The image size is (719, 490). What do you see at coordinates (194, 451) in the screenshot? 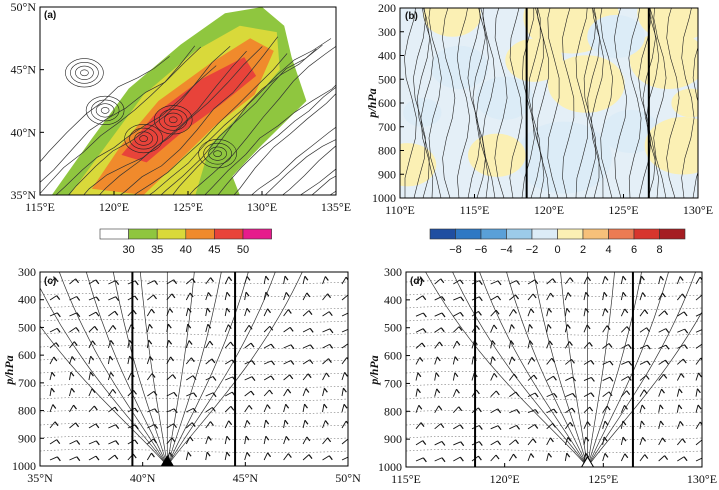
I see `panel-c-isoline` at bounding box center [194, 451].